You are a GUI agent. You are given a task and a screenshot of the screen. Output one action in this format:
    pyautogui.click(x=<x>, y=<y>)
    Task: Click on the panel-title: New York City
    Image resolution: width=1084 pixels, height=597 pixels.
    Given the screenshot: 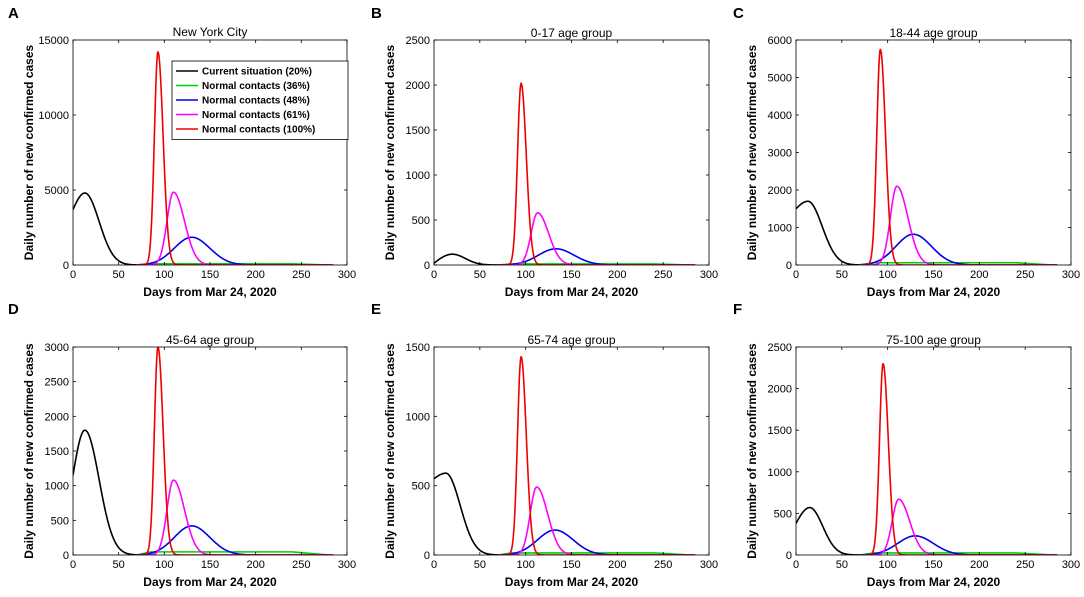 What is the action you would take?
    pyautogui.click(x=210, y=32)
    